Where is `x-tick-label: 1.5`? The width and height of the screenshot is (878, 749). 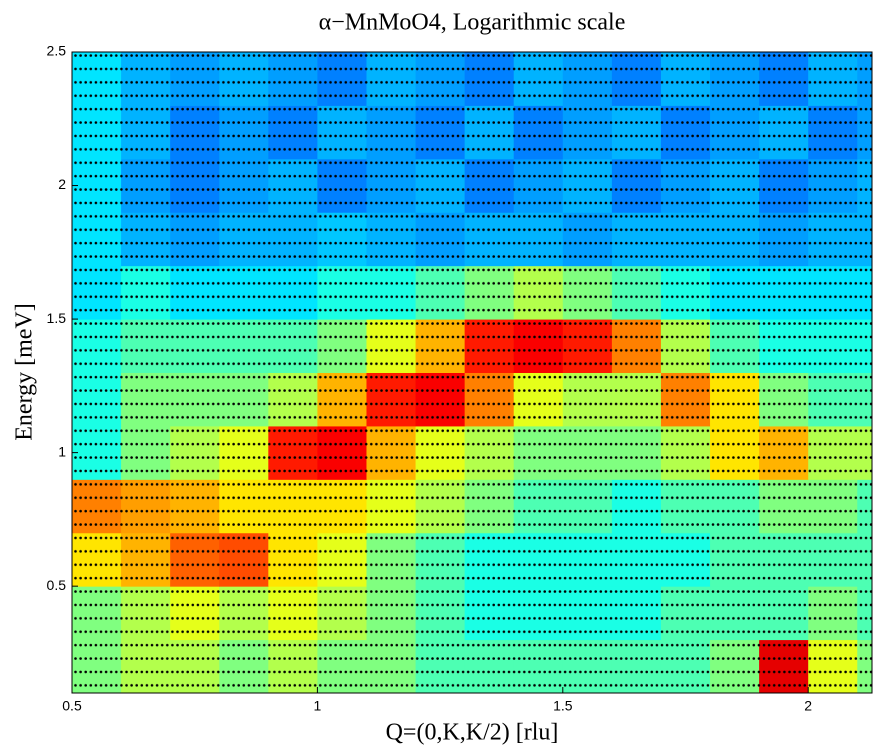 x-tick-label: 1.5 is located at coordinates (563, 706).